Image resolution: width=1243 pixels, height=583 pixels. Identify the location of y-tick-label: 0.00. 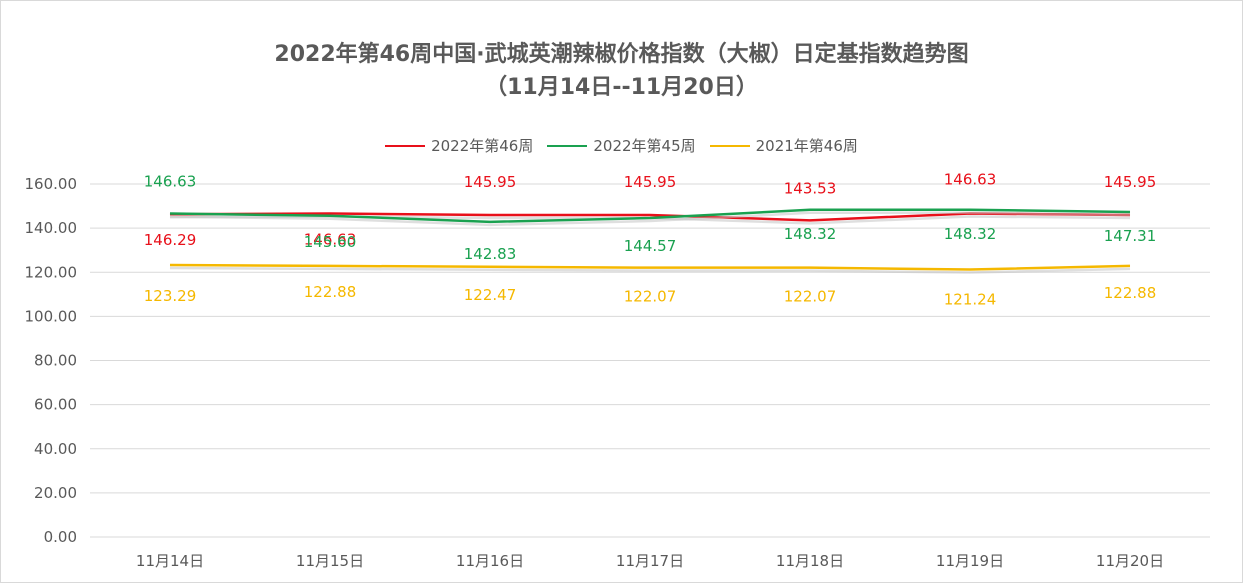
(60, 537).